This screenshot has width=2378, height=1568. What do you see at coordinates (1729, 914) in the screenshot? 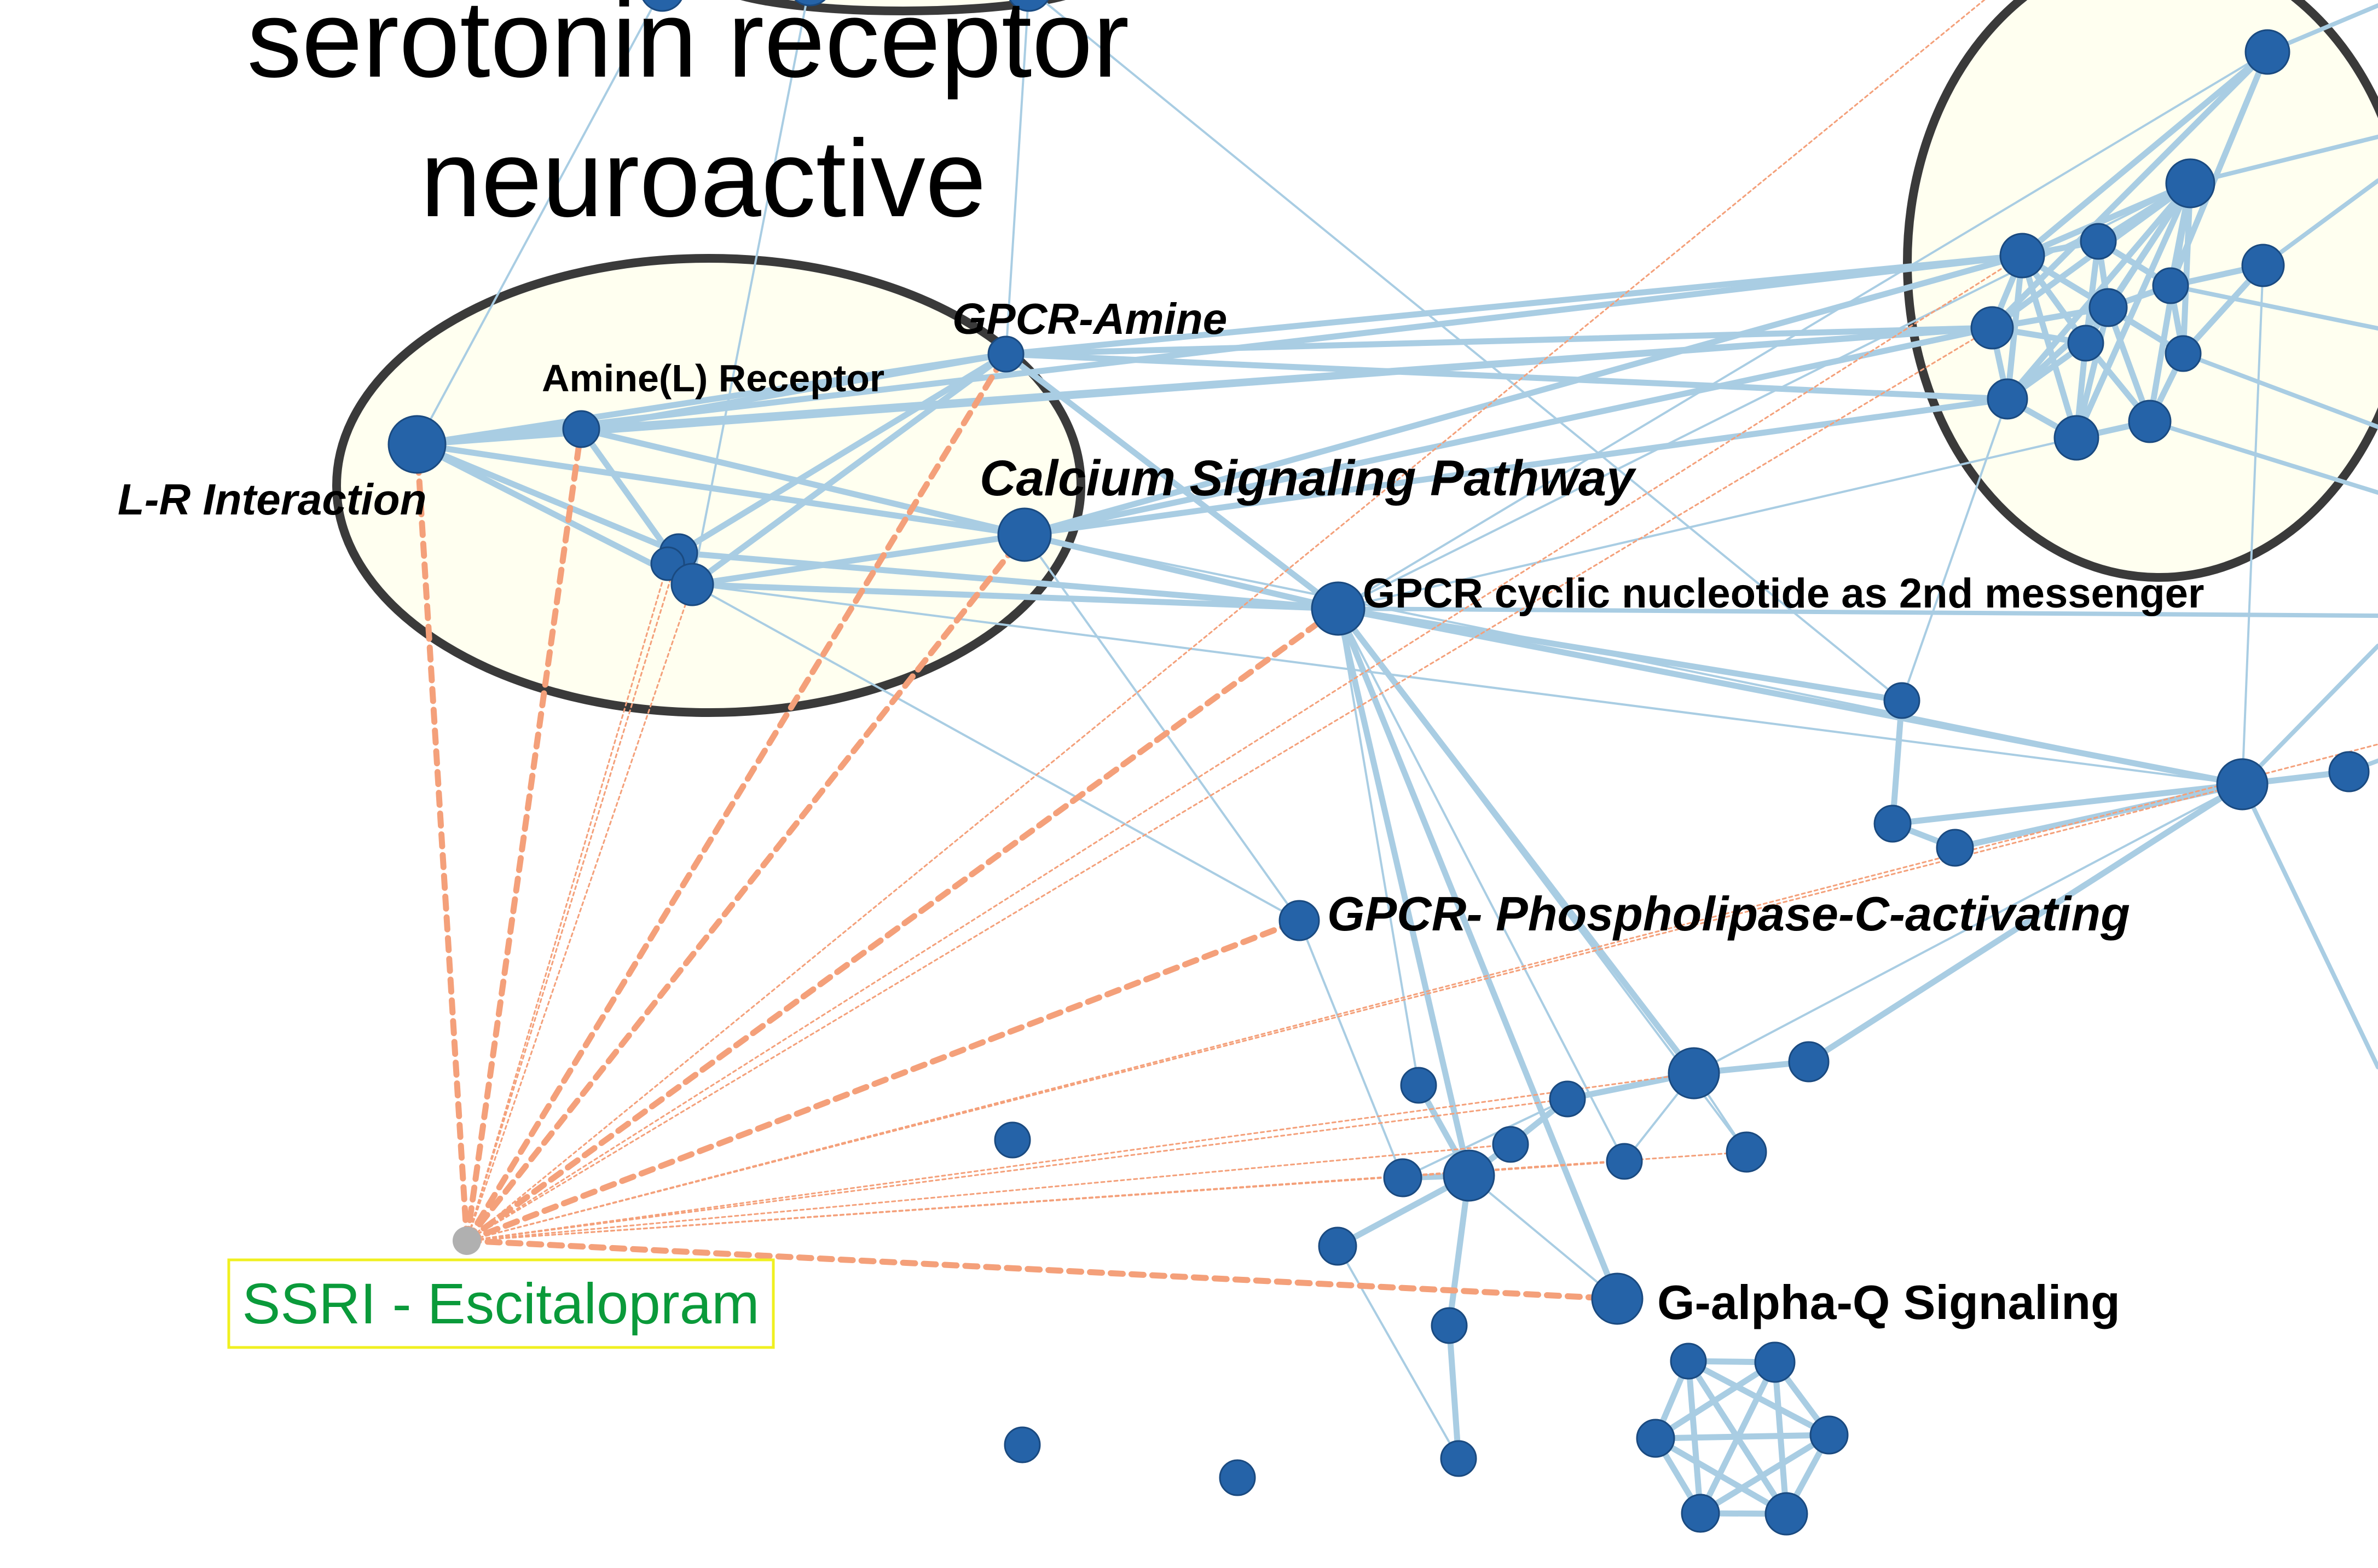
I see `label-gpcr-plc: GPCR- Phospholipase-C-activating` at bounding box center [1729, 914].